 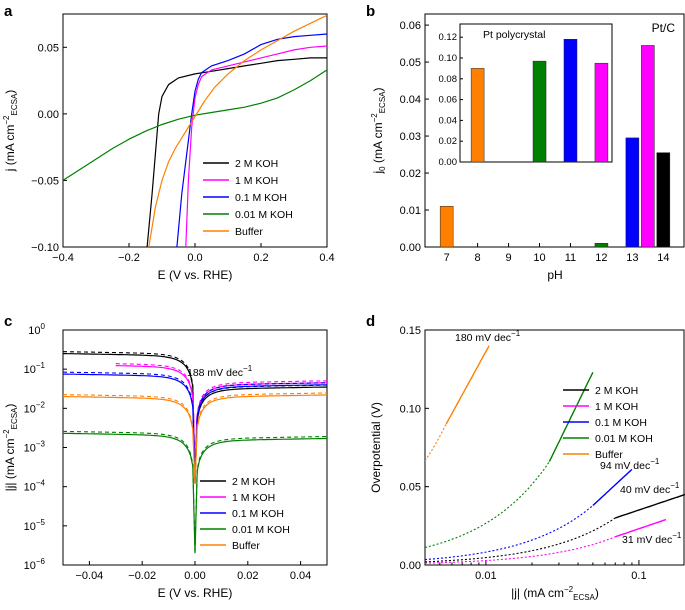 What do you see at coordinates (410, 137) in the screenshot?
I see `panel-b-ytick-label: 0.03` at bounding box center [410, 137].